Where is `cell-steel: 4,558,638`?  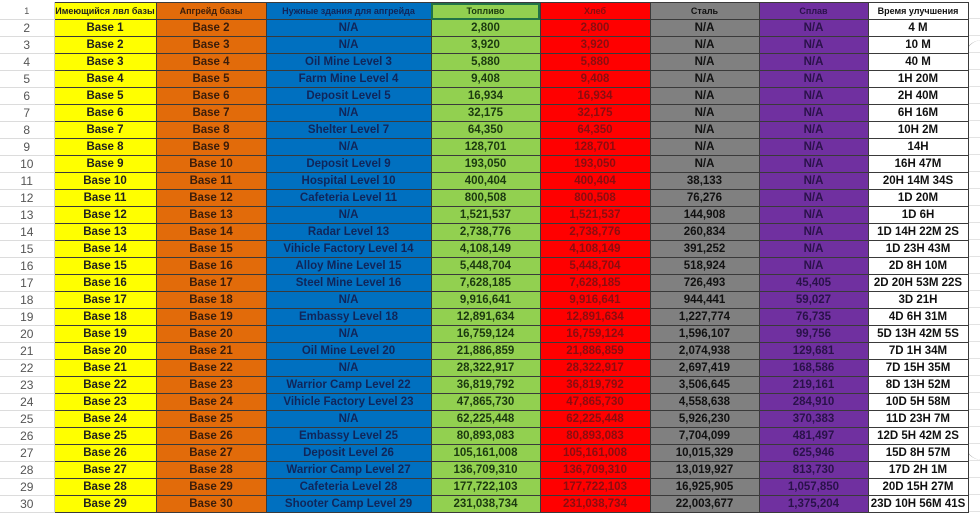
cell-steel: 4,558,638 is located at coordinates (704, 402).